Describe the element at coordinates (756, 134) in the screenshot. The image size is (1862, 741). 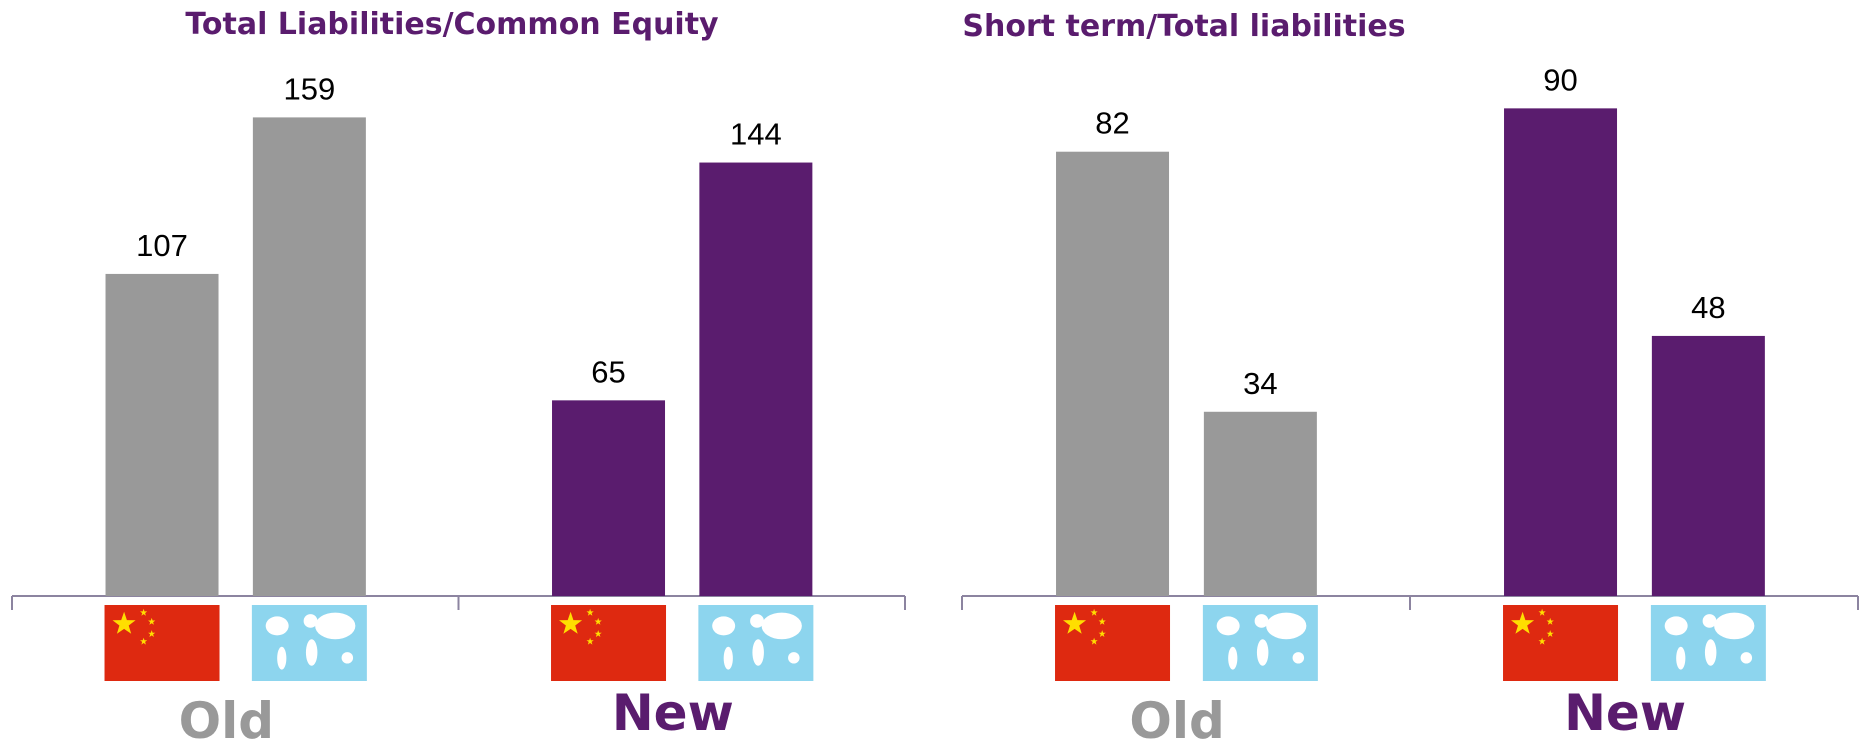
I see `data-label: 144` at that location.